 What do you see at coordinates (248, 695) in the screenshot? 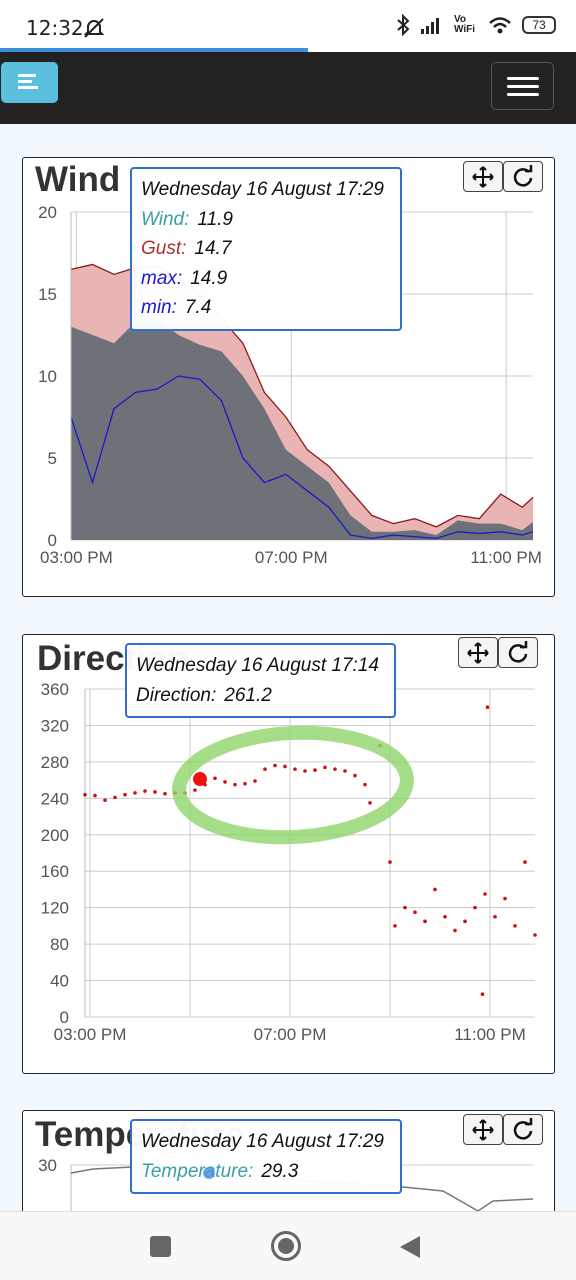
I see `direction-value: 261.2` at bounding box center [248, 695].